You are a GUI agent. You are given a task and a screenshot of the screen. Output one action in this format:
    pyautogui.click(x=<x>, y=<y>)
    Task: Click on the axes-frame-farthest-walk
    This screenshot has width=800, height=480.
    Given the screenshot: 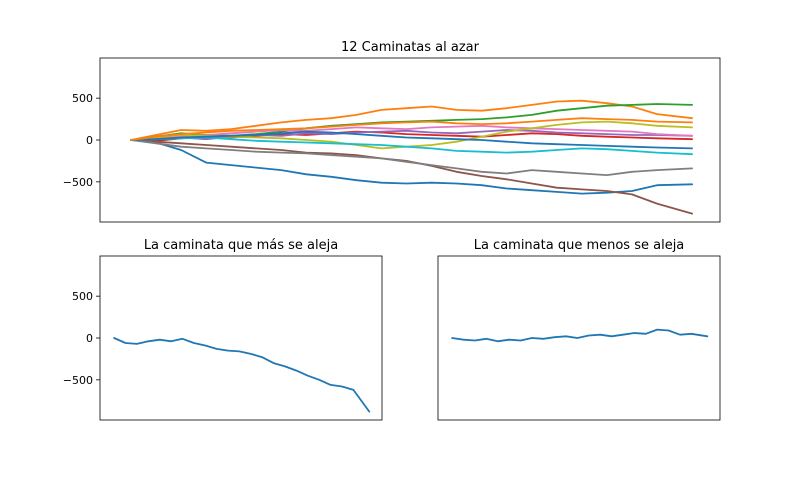 What is the action you would take?
    pyautogui.click(x=241, y=338)
    